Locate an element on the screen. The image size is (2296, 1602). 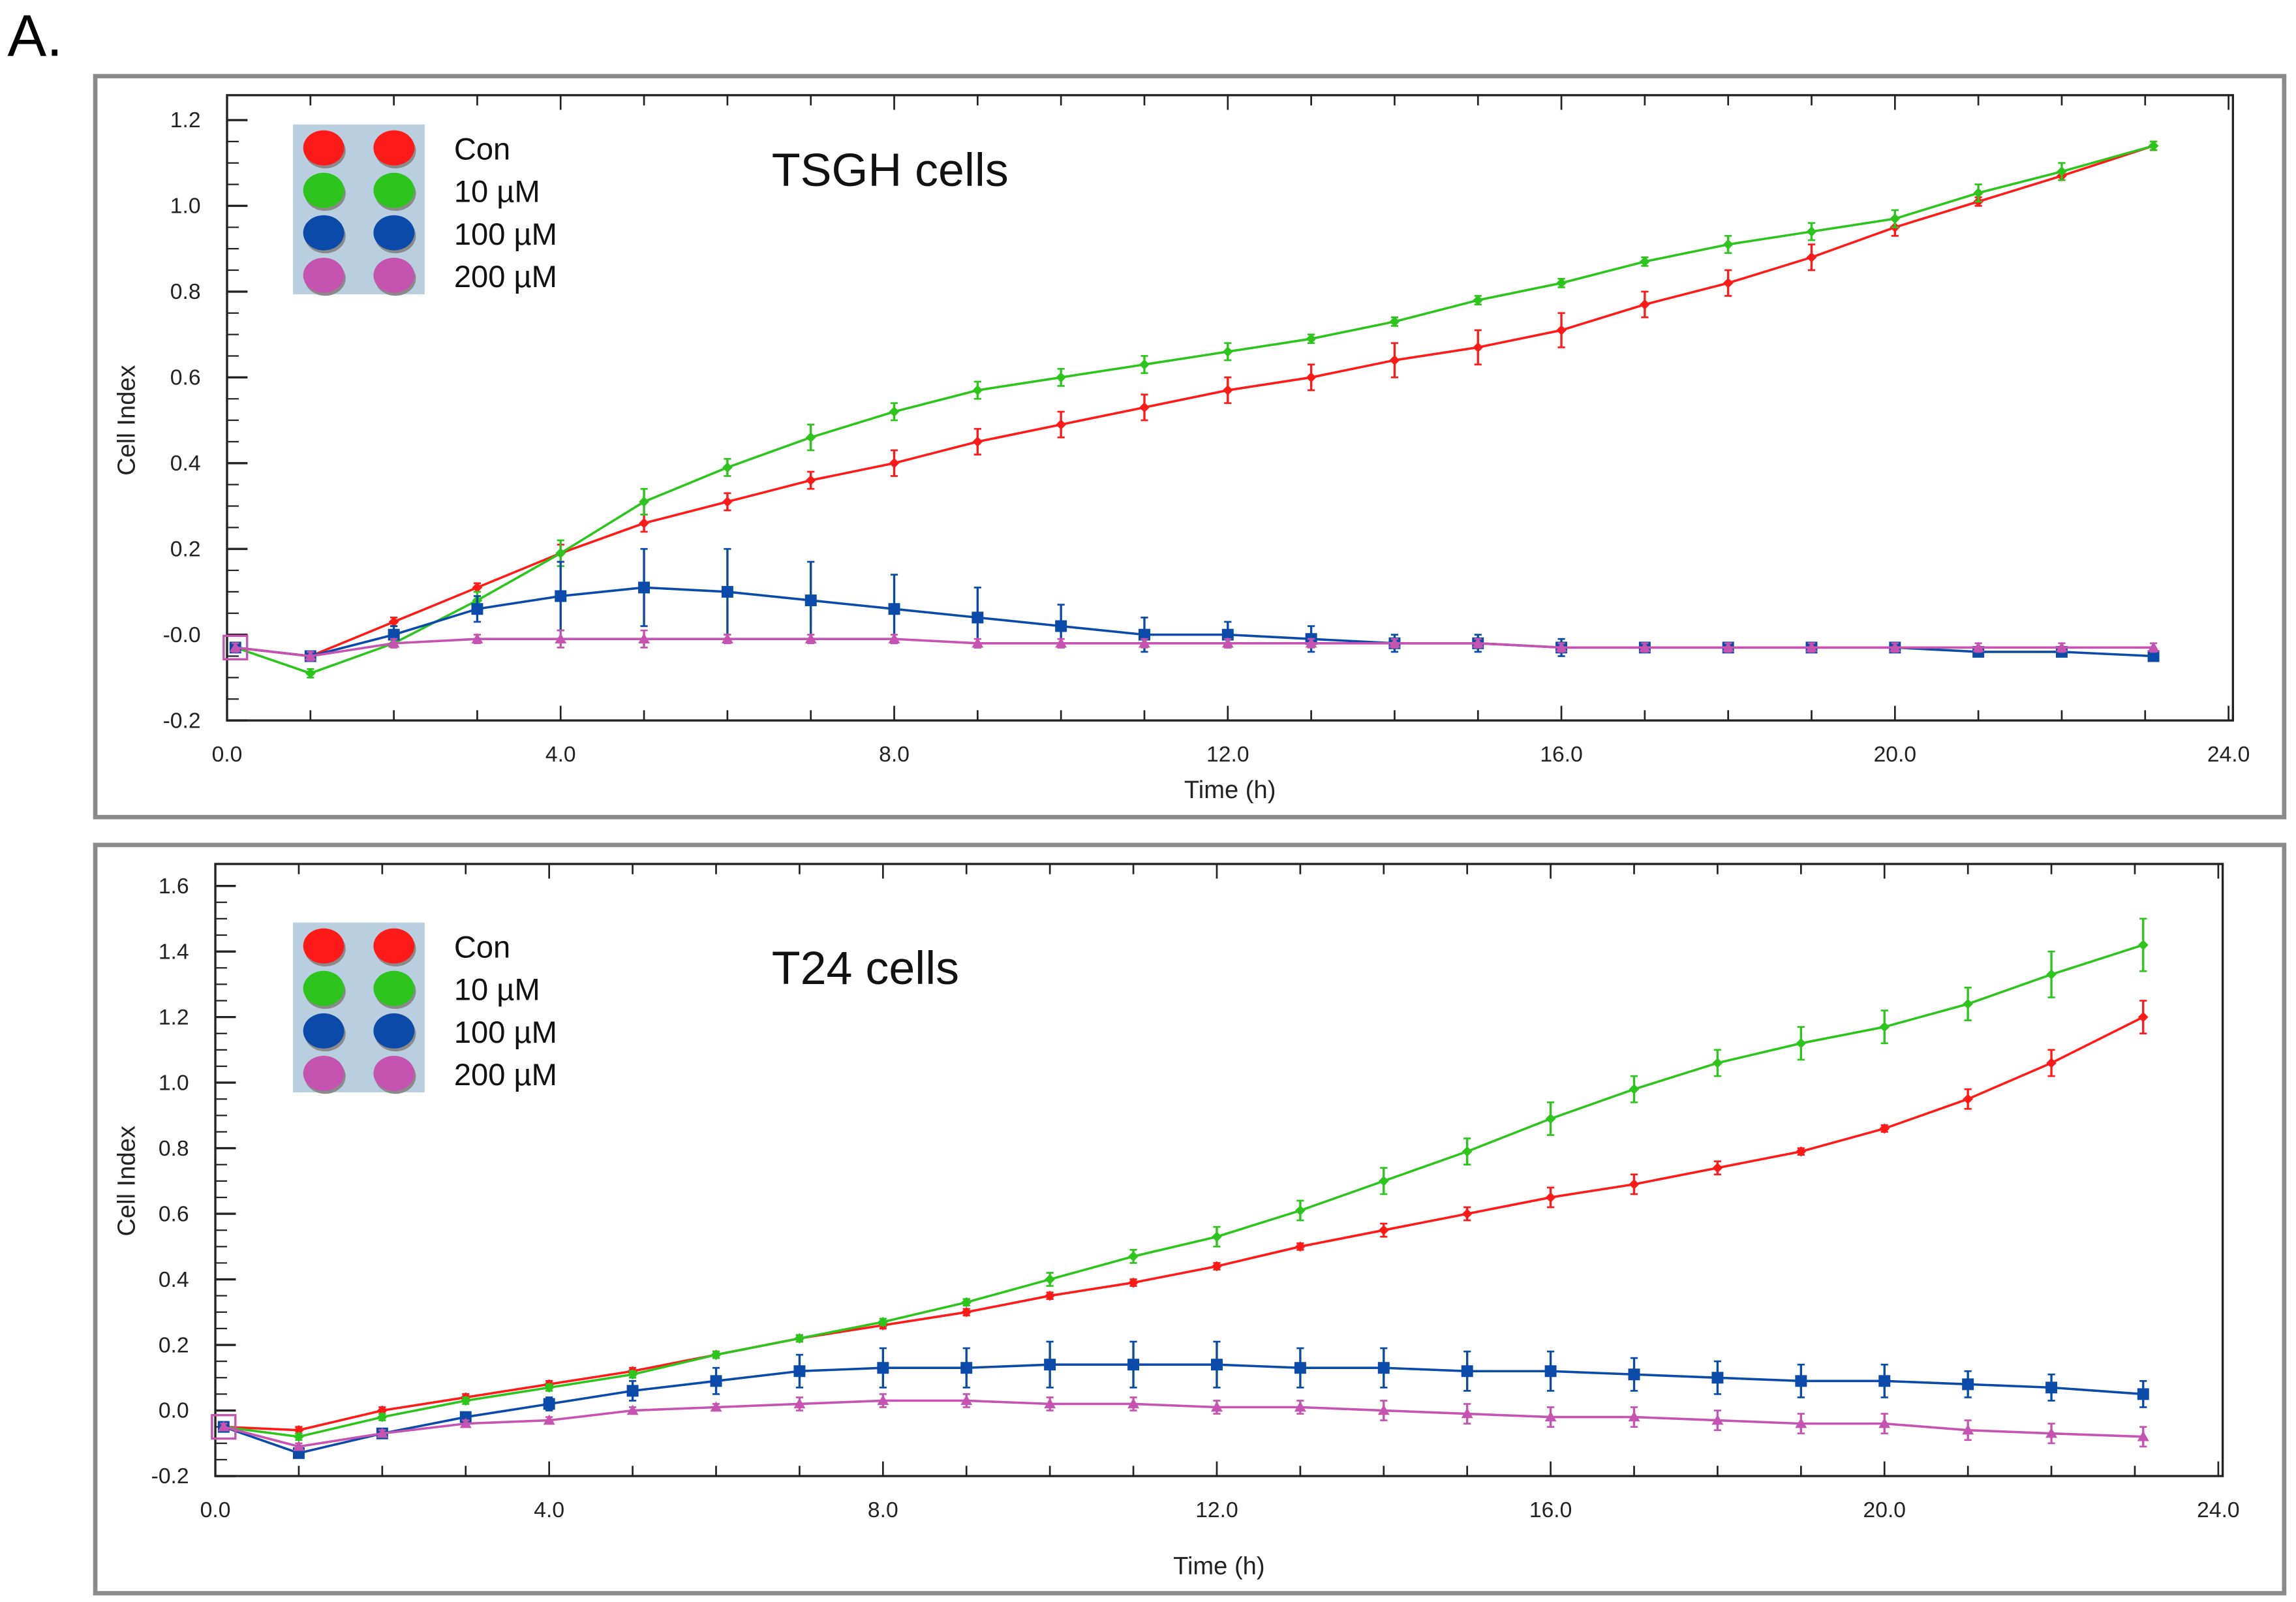
y-tick-label: 0.4 is located at coordinates (185, 464).